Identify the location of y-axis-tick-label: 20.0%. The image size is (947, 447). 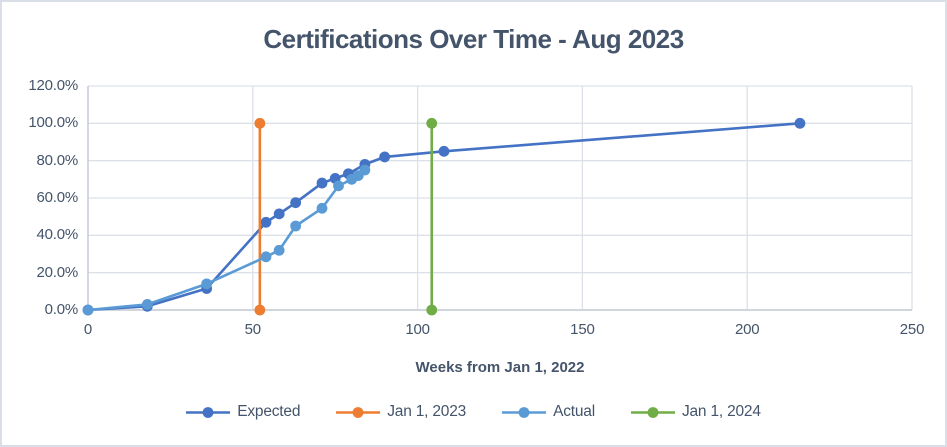
(57, 272).